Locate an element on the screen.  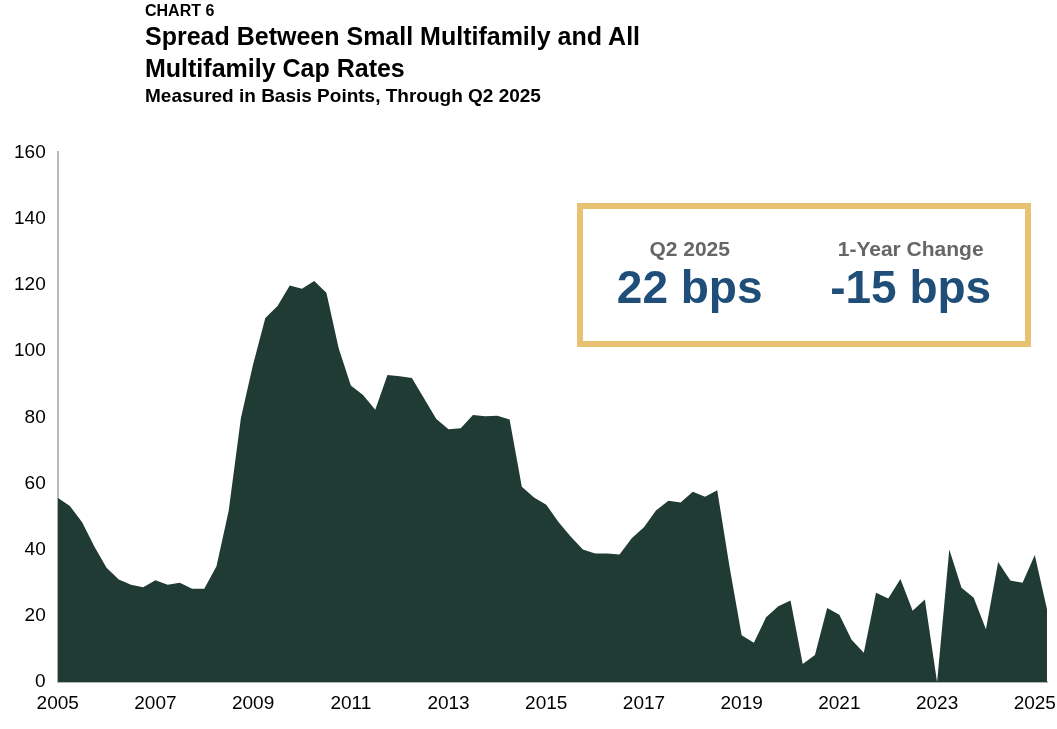
y-tick-label: 100 is located at coordinates (30, 350).